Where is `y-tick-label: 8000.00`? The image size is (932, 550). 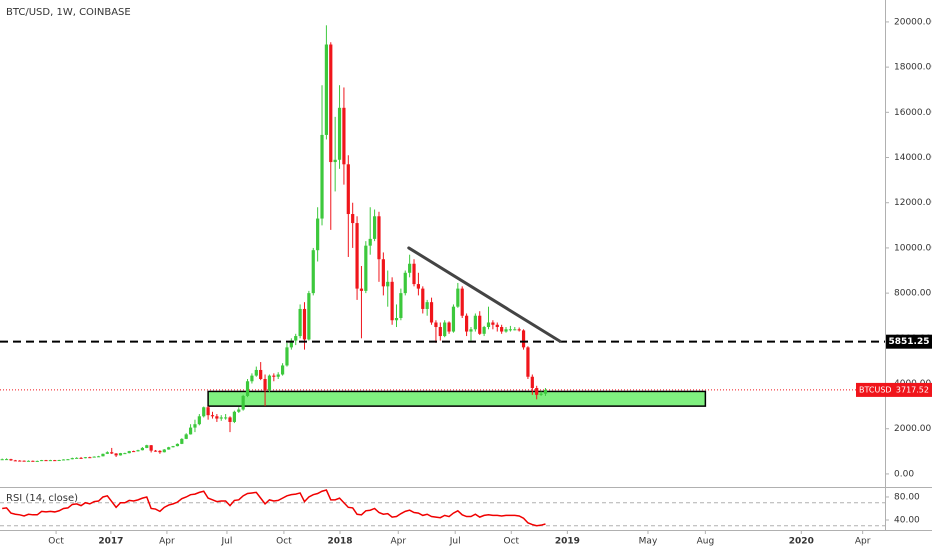 y-tick-label: 8000.00 is located at coordinates (912, 294).